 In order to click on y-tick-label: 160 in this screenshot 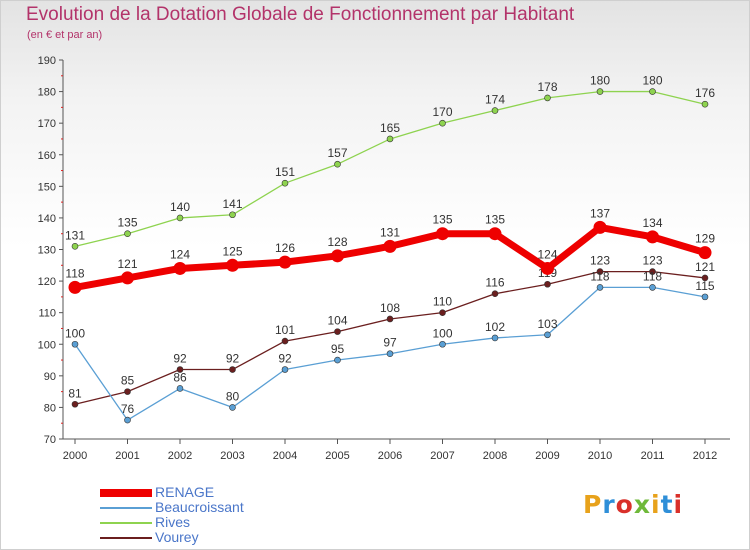, I will do `click(47, 156)`.